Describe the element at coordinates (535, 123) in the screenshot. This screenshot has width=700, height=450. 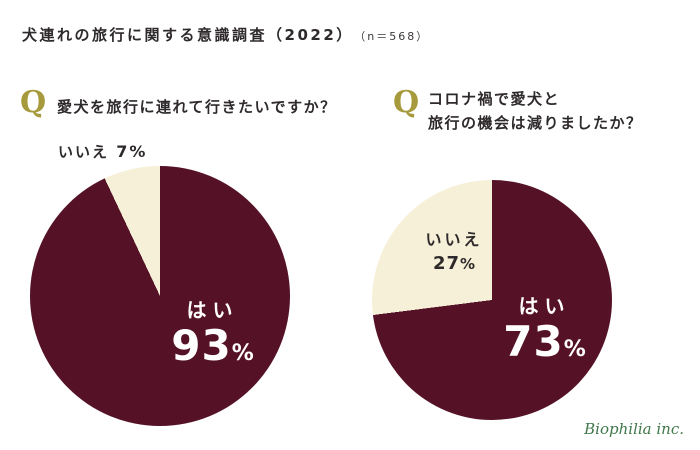
I see `question-line: 旅行の機会は減りましたか？` at that location.